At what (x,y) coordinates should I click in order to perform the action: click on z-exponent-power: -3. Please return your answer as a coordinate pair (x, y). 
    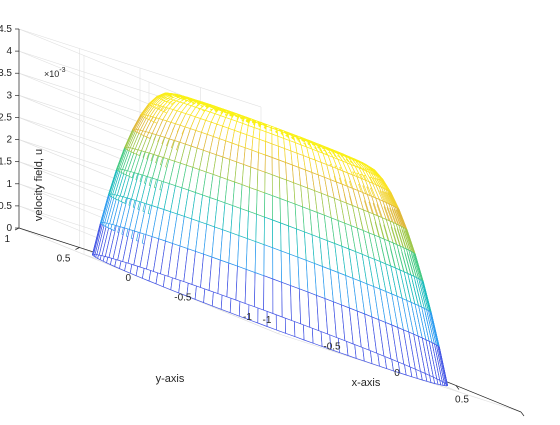
    Looking at the image, I should click on (62, 70).